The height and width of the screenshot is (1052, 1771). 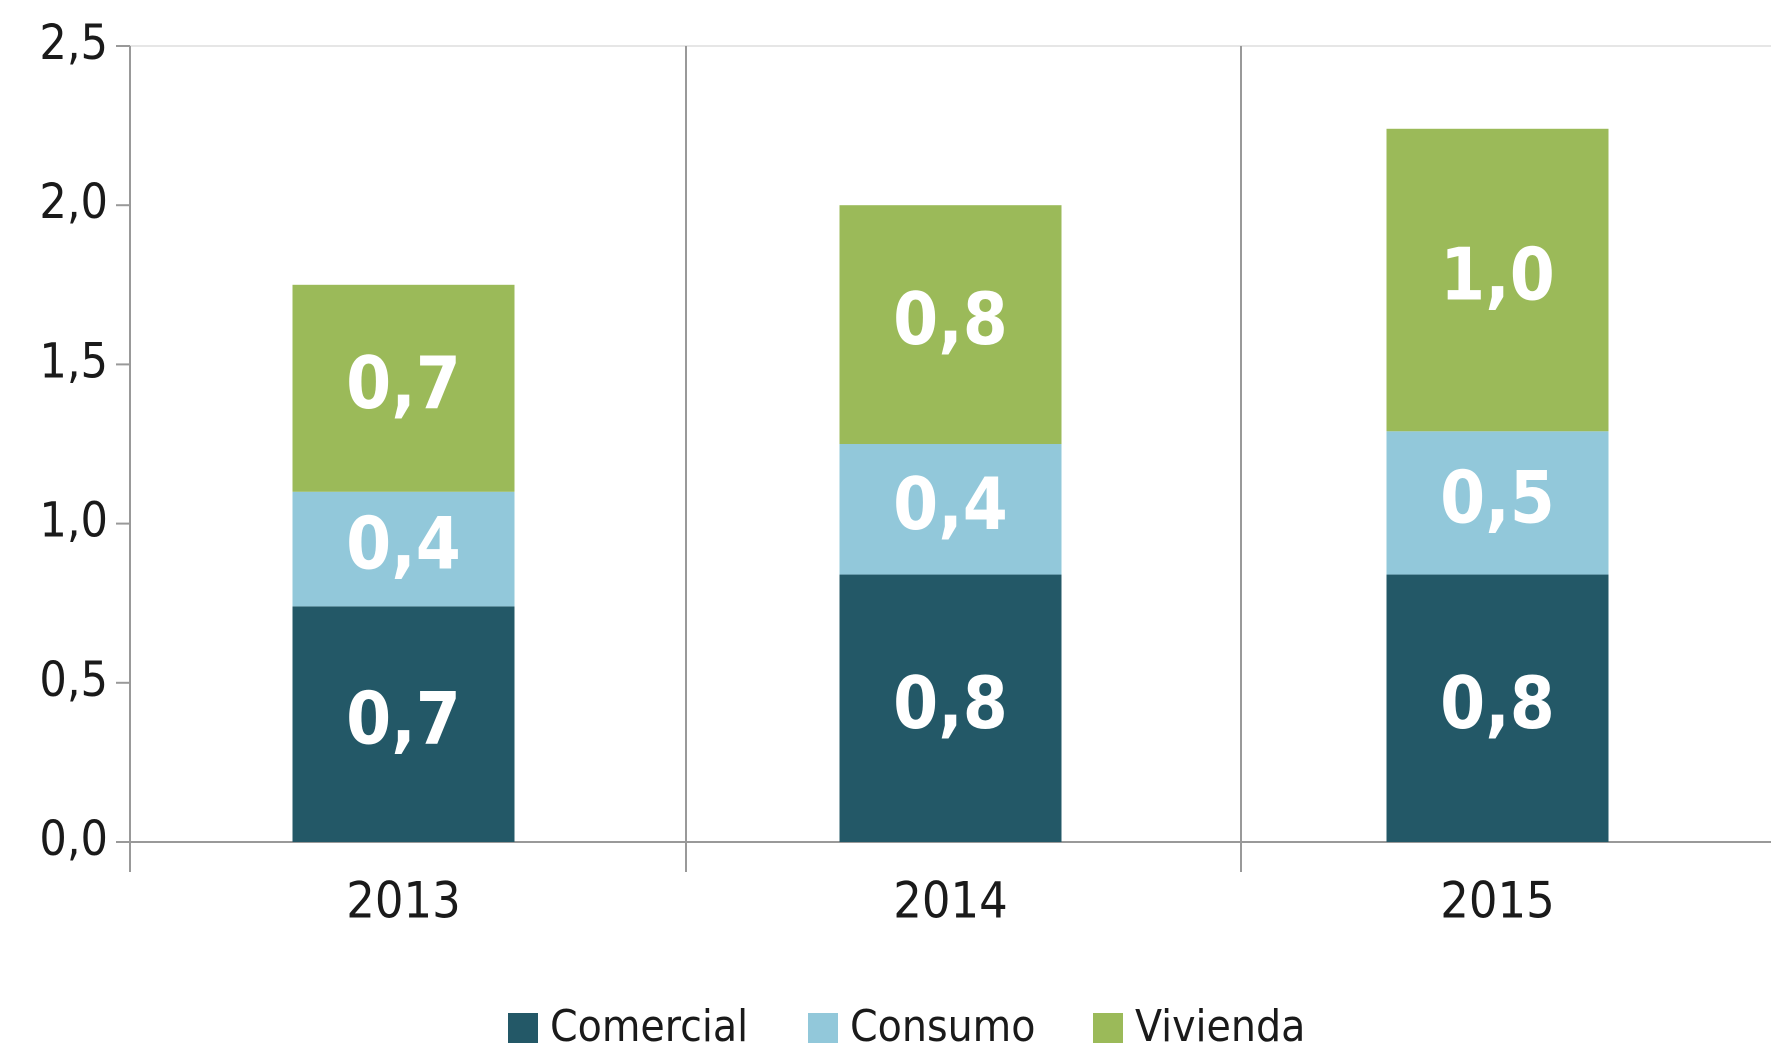 What do you see at coordinates (73, 43) in the screenshot?
I see `y-tick-label: 2,5` at bounding box center [73, 43].